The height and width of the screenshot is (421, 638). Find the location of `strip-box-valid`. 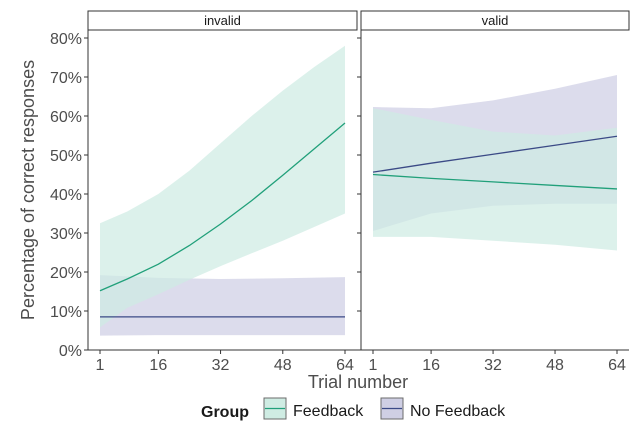

strip-box-valid is located at coordinates (495, 20).